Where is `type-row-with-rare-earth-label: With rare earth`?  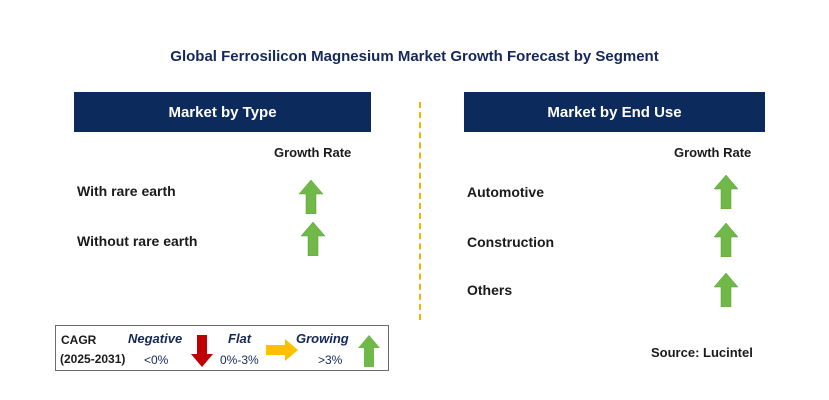 type-row-with-rare-earth-label: With rare earth is located at coordinates (126, 191).